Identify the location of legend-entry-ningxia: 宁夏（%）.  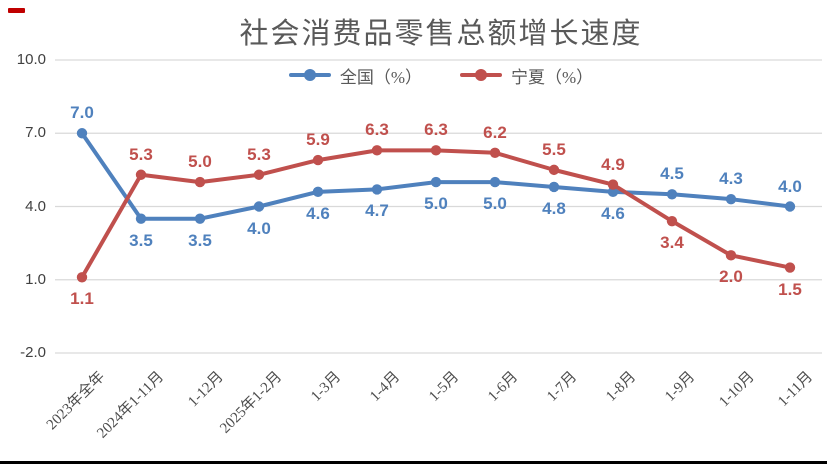
(526, 75).